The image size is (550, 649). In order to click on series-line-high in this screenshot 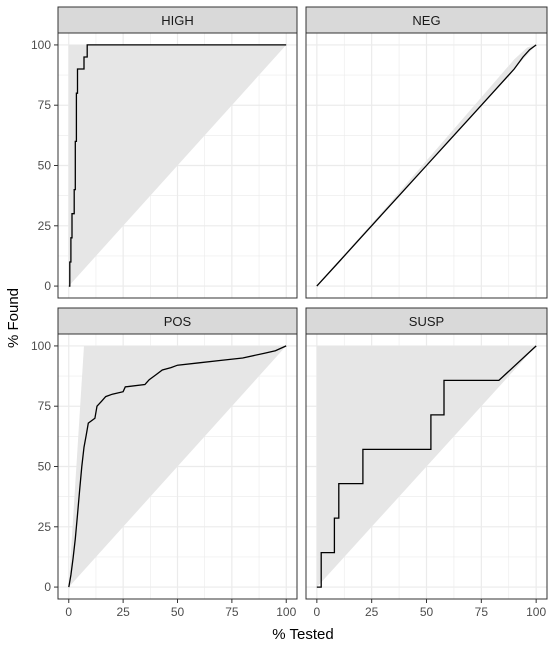, I will do `click(177, 165)`.